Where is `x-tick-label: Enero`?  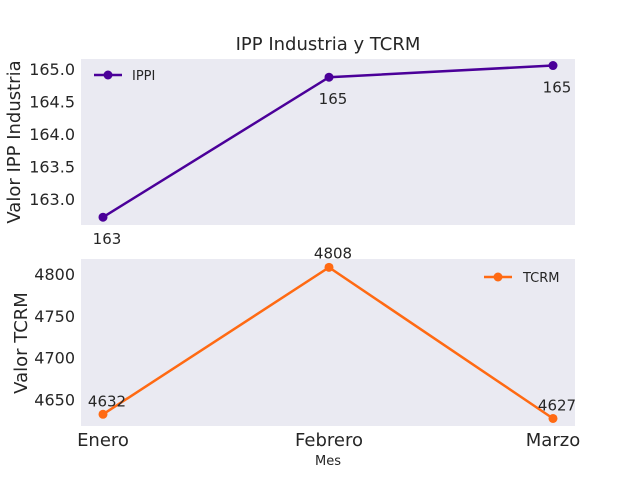 x-tick-label: Enero is located at coordinates (103, 440).